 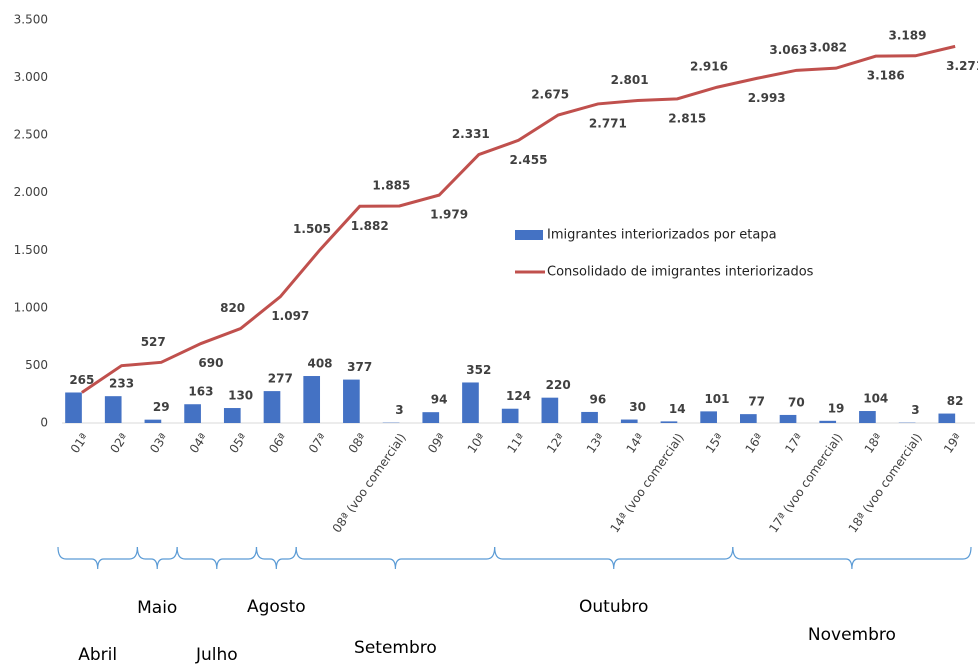 What do you see at coordinates (31, 135) in the screenshot?
I see `y-tick-label: 2.500` at bounding box center [31, 135].